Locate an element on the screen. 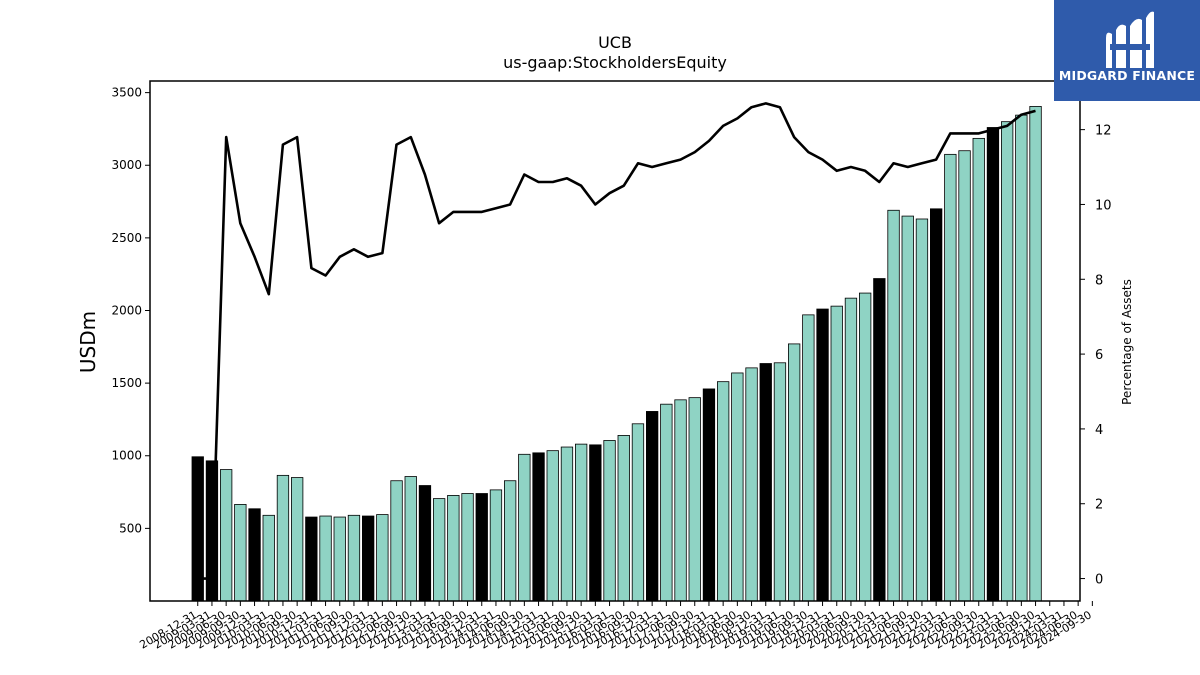 Image resolution: width=1200 pixels, height=675 pixels. chart-title: UCB is located at coordinates (615, 42).